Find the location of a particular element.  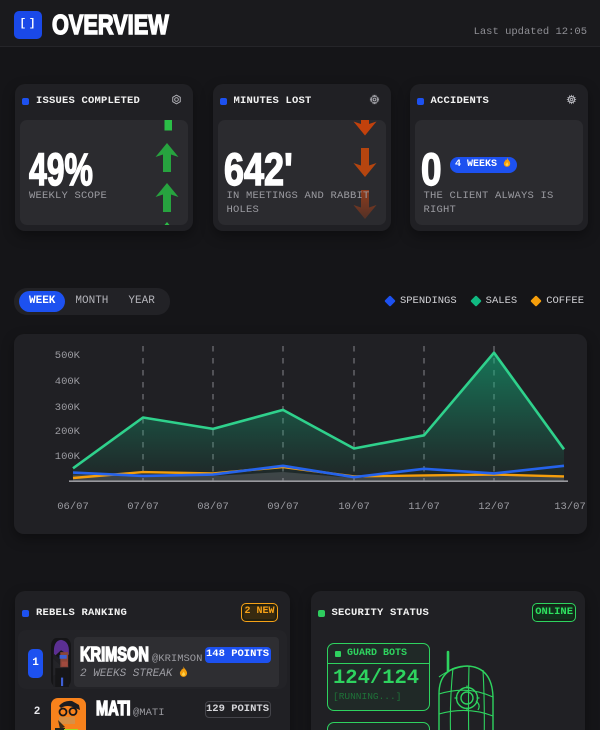

svg-text: 13/07 is located at coordinates (570, 507).